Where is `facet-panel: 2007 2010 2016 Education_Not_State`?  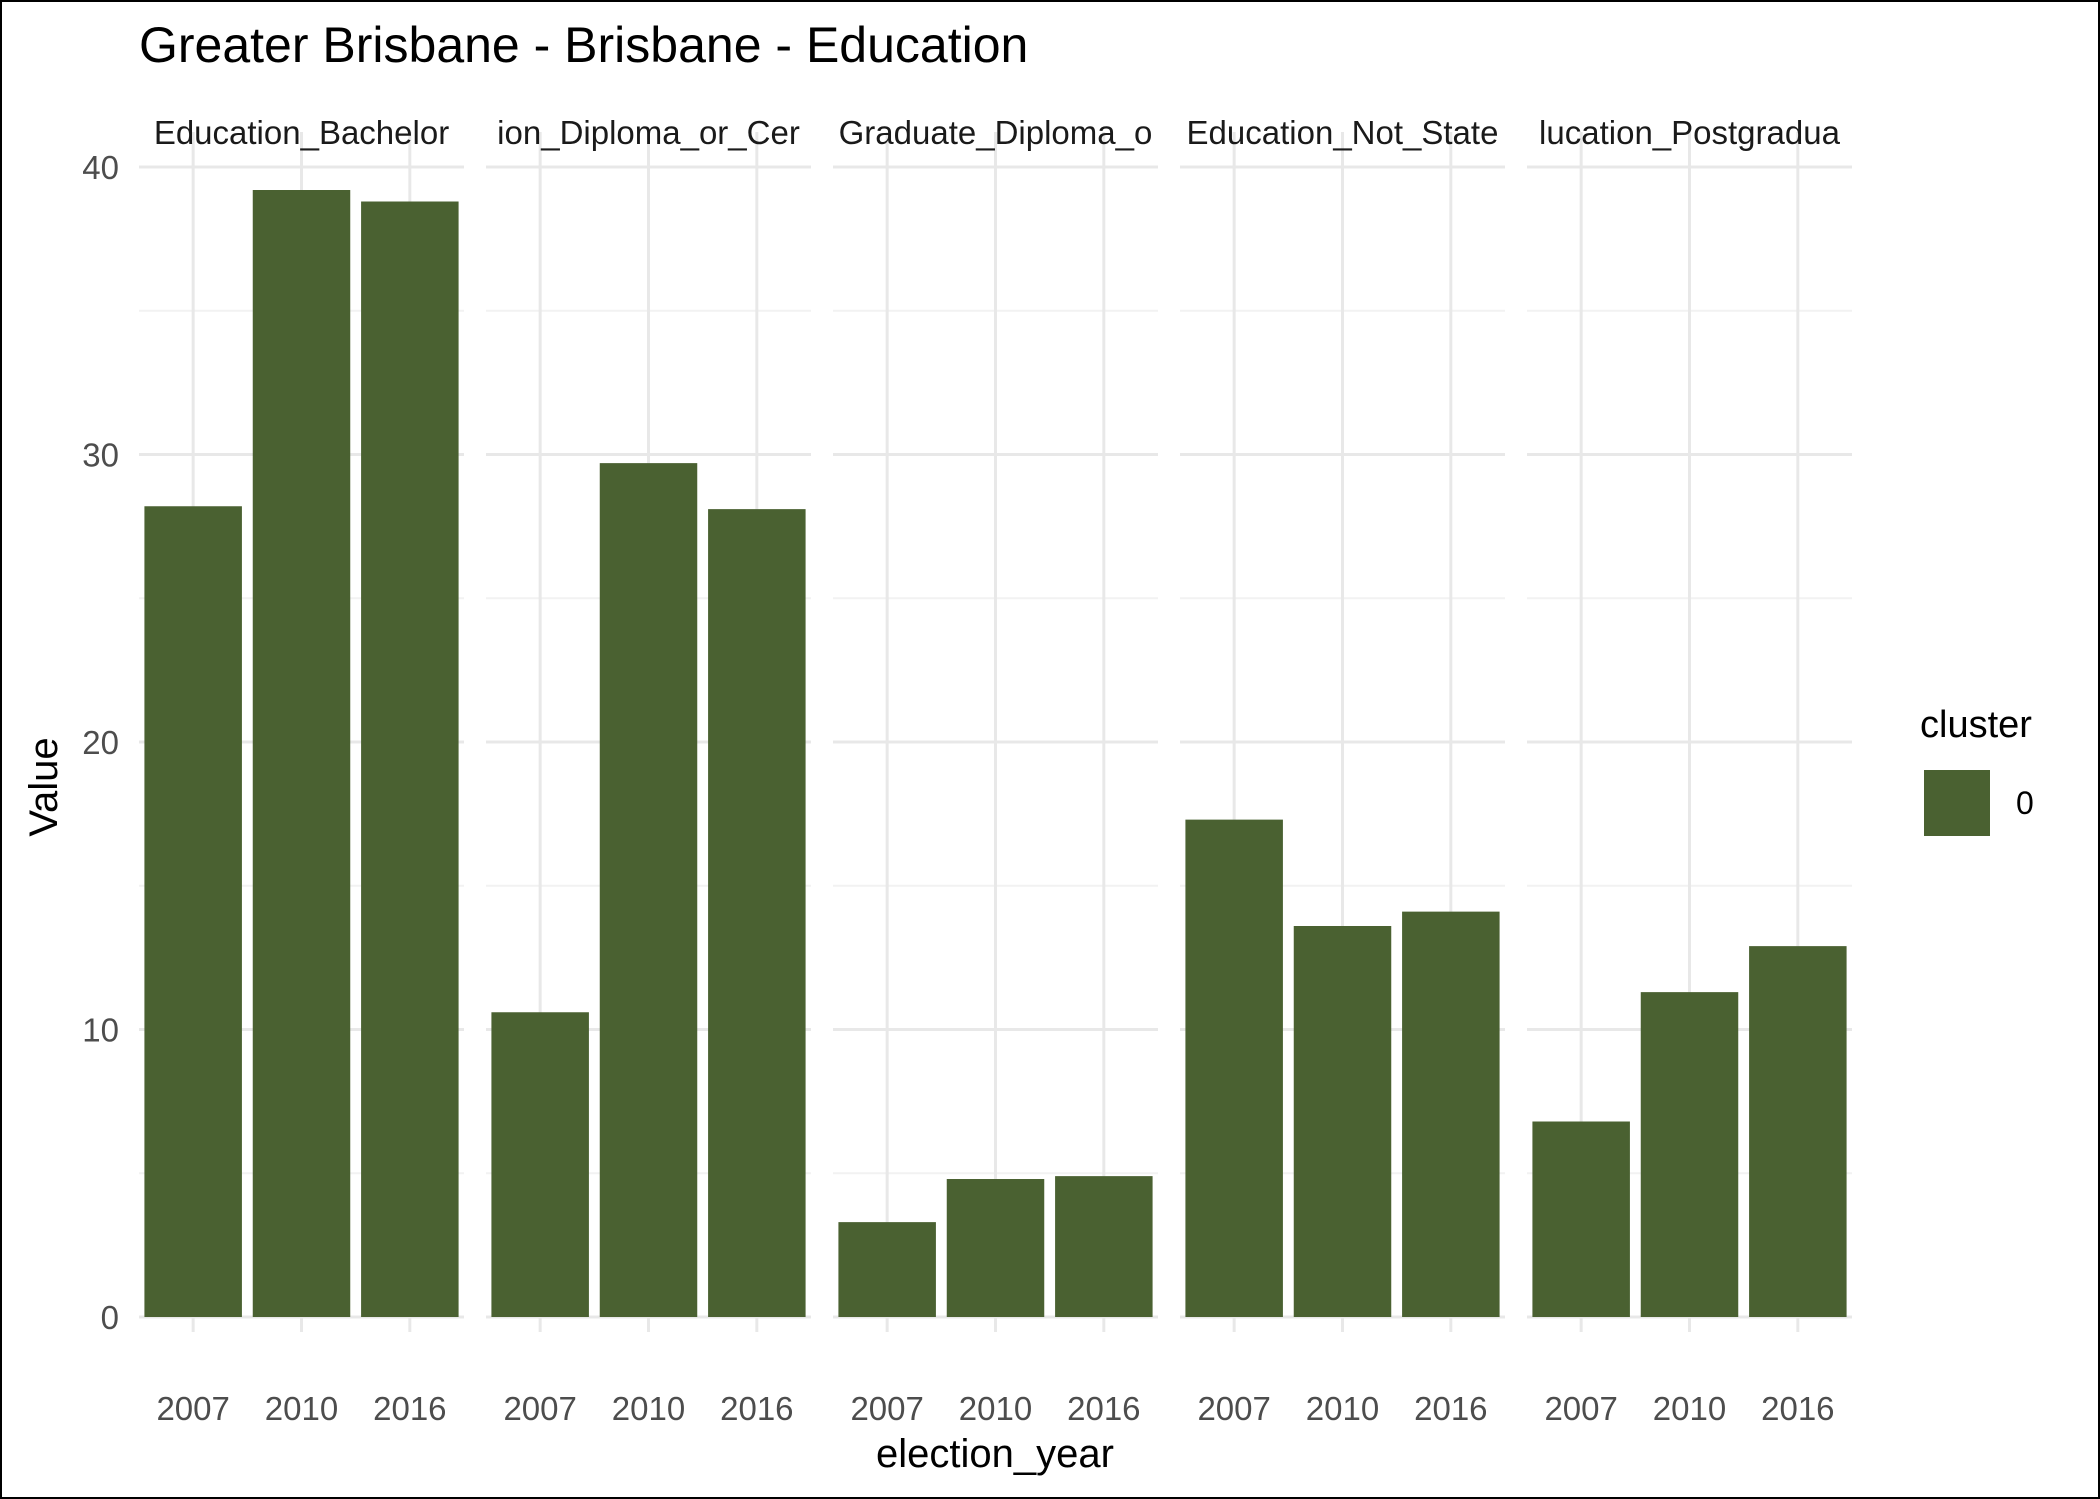
facet-panel: 2007 2010 2016 Education_Not_State is located at coordinates (1342, 770).